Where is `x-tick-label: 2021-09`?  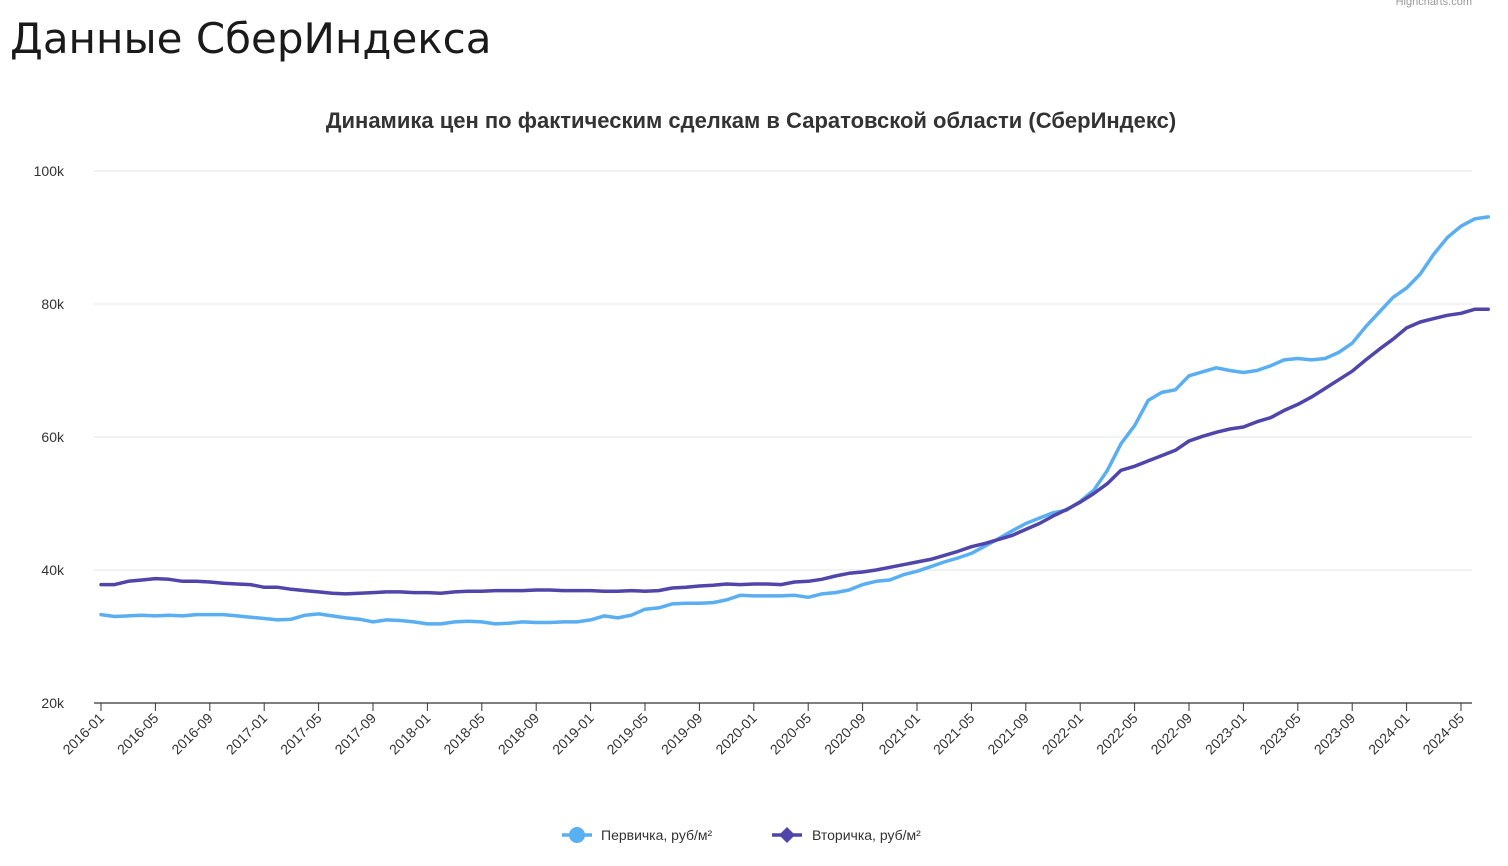
x-tick-label: 2021-09 is located at coordinates (1008, 734).